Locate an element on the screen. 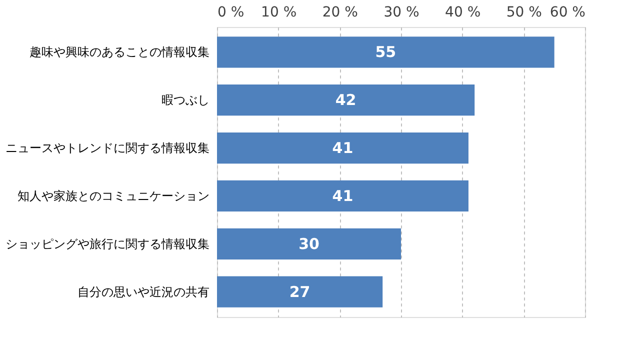  y-tick-label: 自分の思いや近況の共有 is located at coordinates (144, 291).